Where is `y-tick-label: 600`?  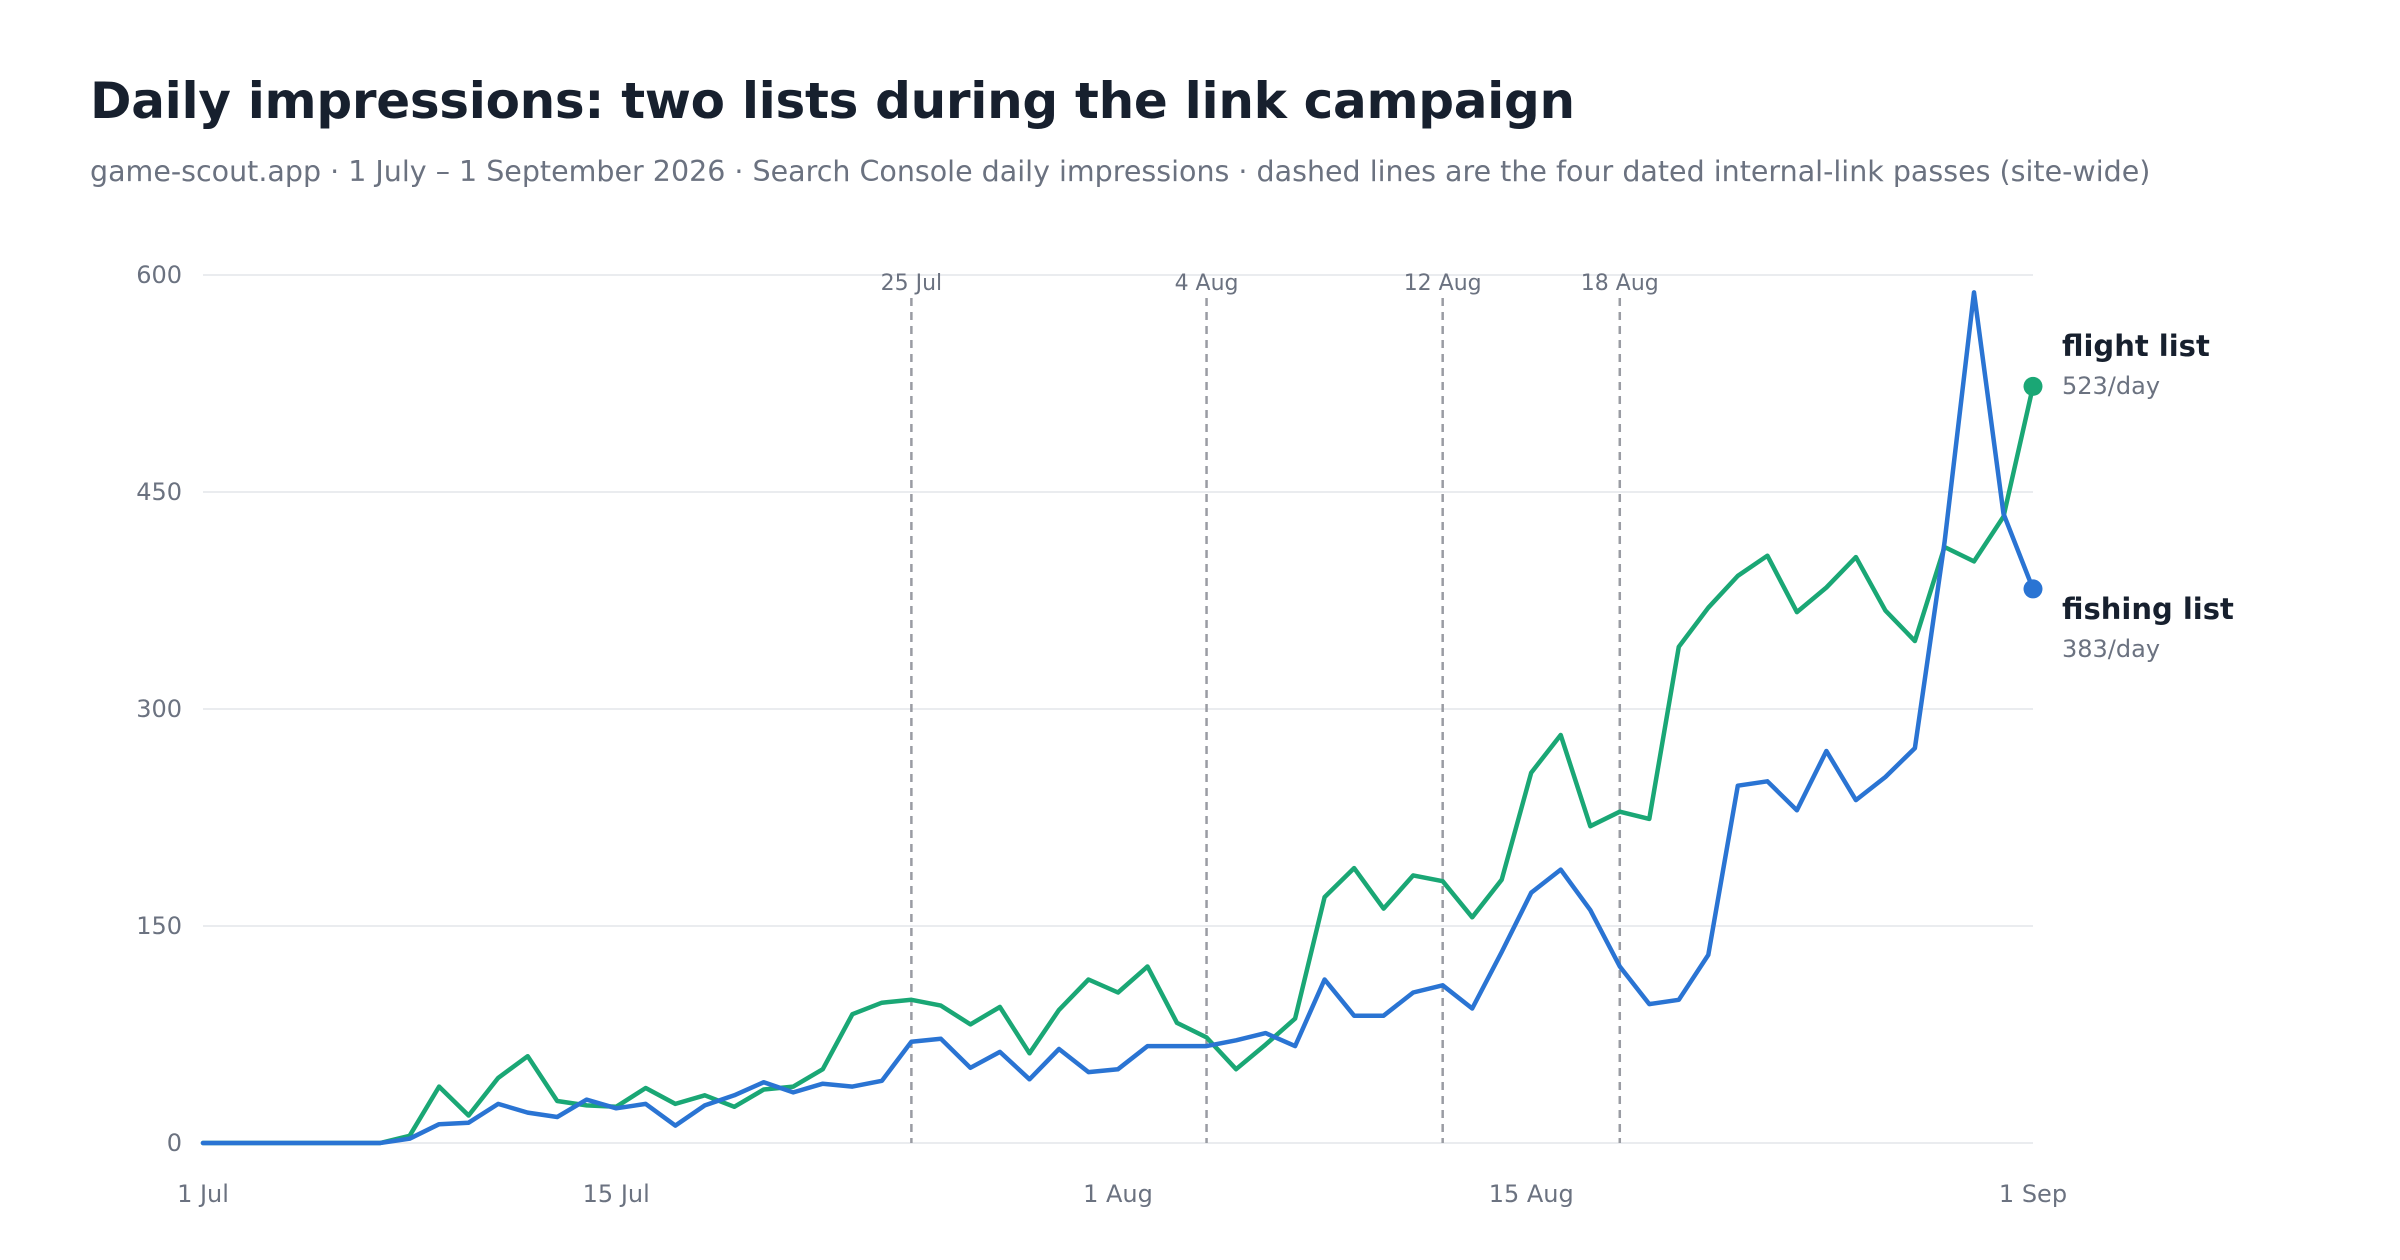 y-tick-label: 600 is located at coordinates (159, 275).